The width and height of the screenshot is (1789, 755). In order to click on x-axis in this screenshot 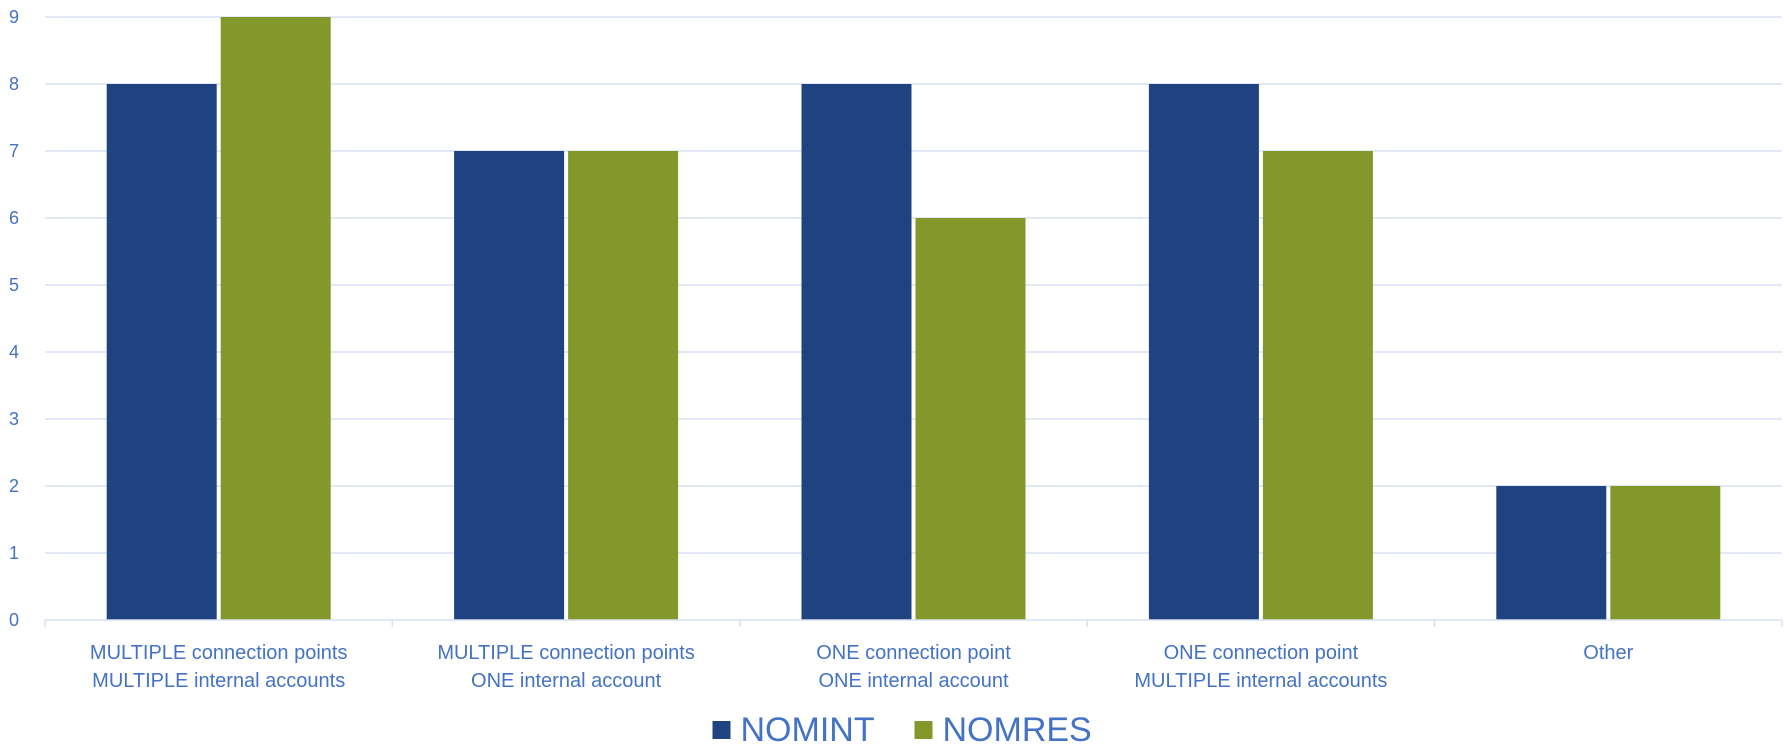, I will do `click(913, 623)`.